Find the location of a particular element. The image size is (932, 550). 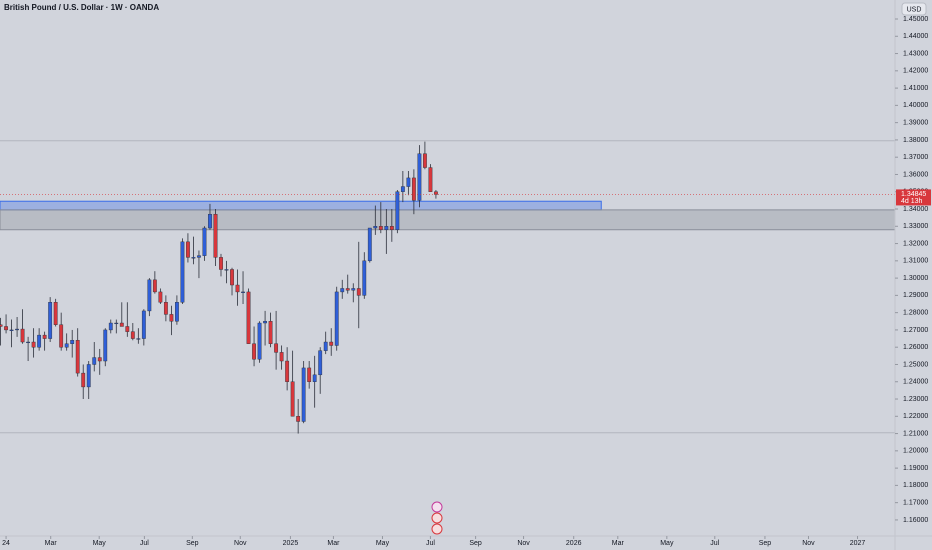

x-tick-label: 2025 is located at coordinates (291, 543).